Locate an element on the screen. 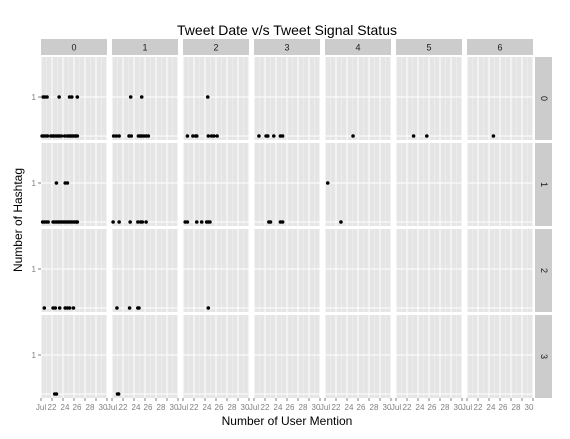 The width and height of the screenshot is (570, 439). row-strip-label: 0 is located at coordinates (544, 98).